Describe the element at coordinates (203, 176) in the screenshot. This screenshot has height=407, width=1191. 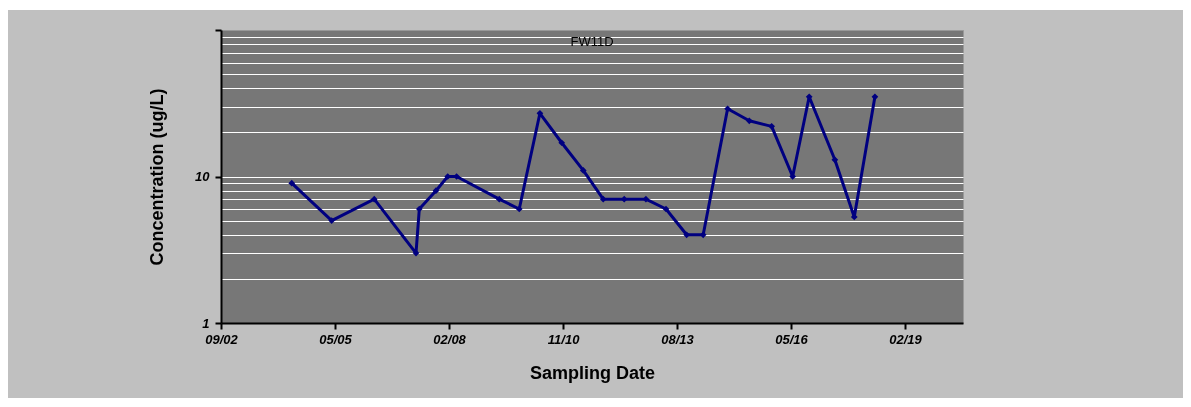
I see `y-tick-label: 10` at that location.